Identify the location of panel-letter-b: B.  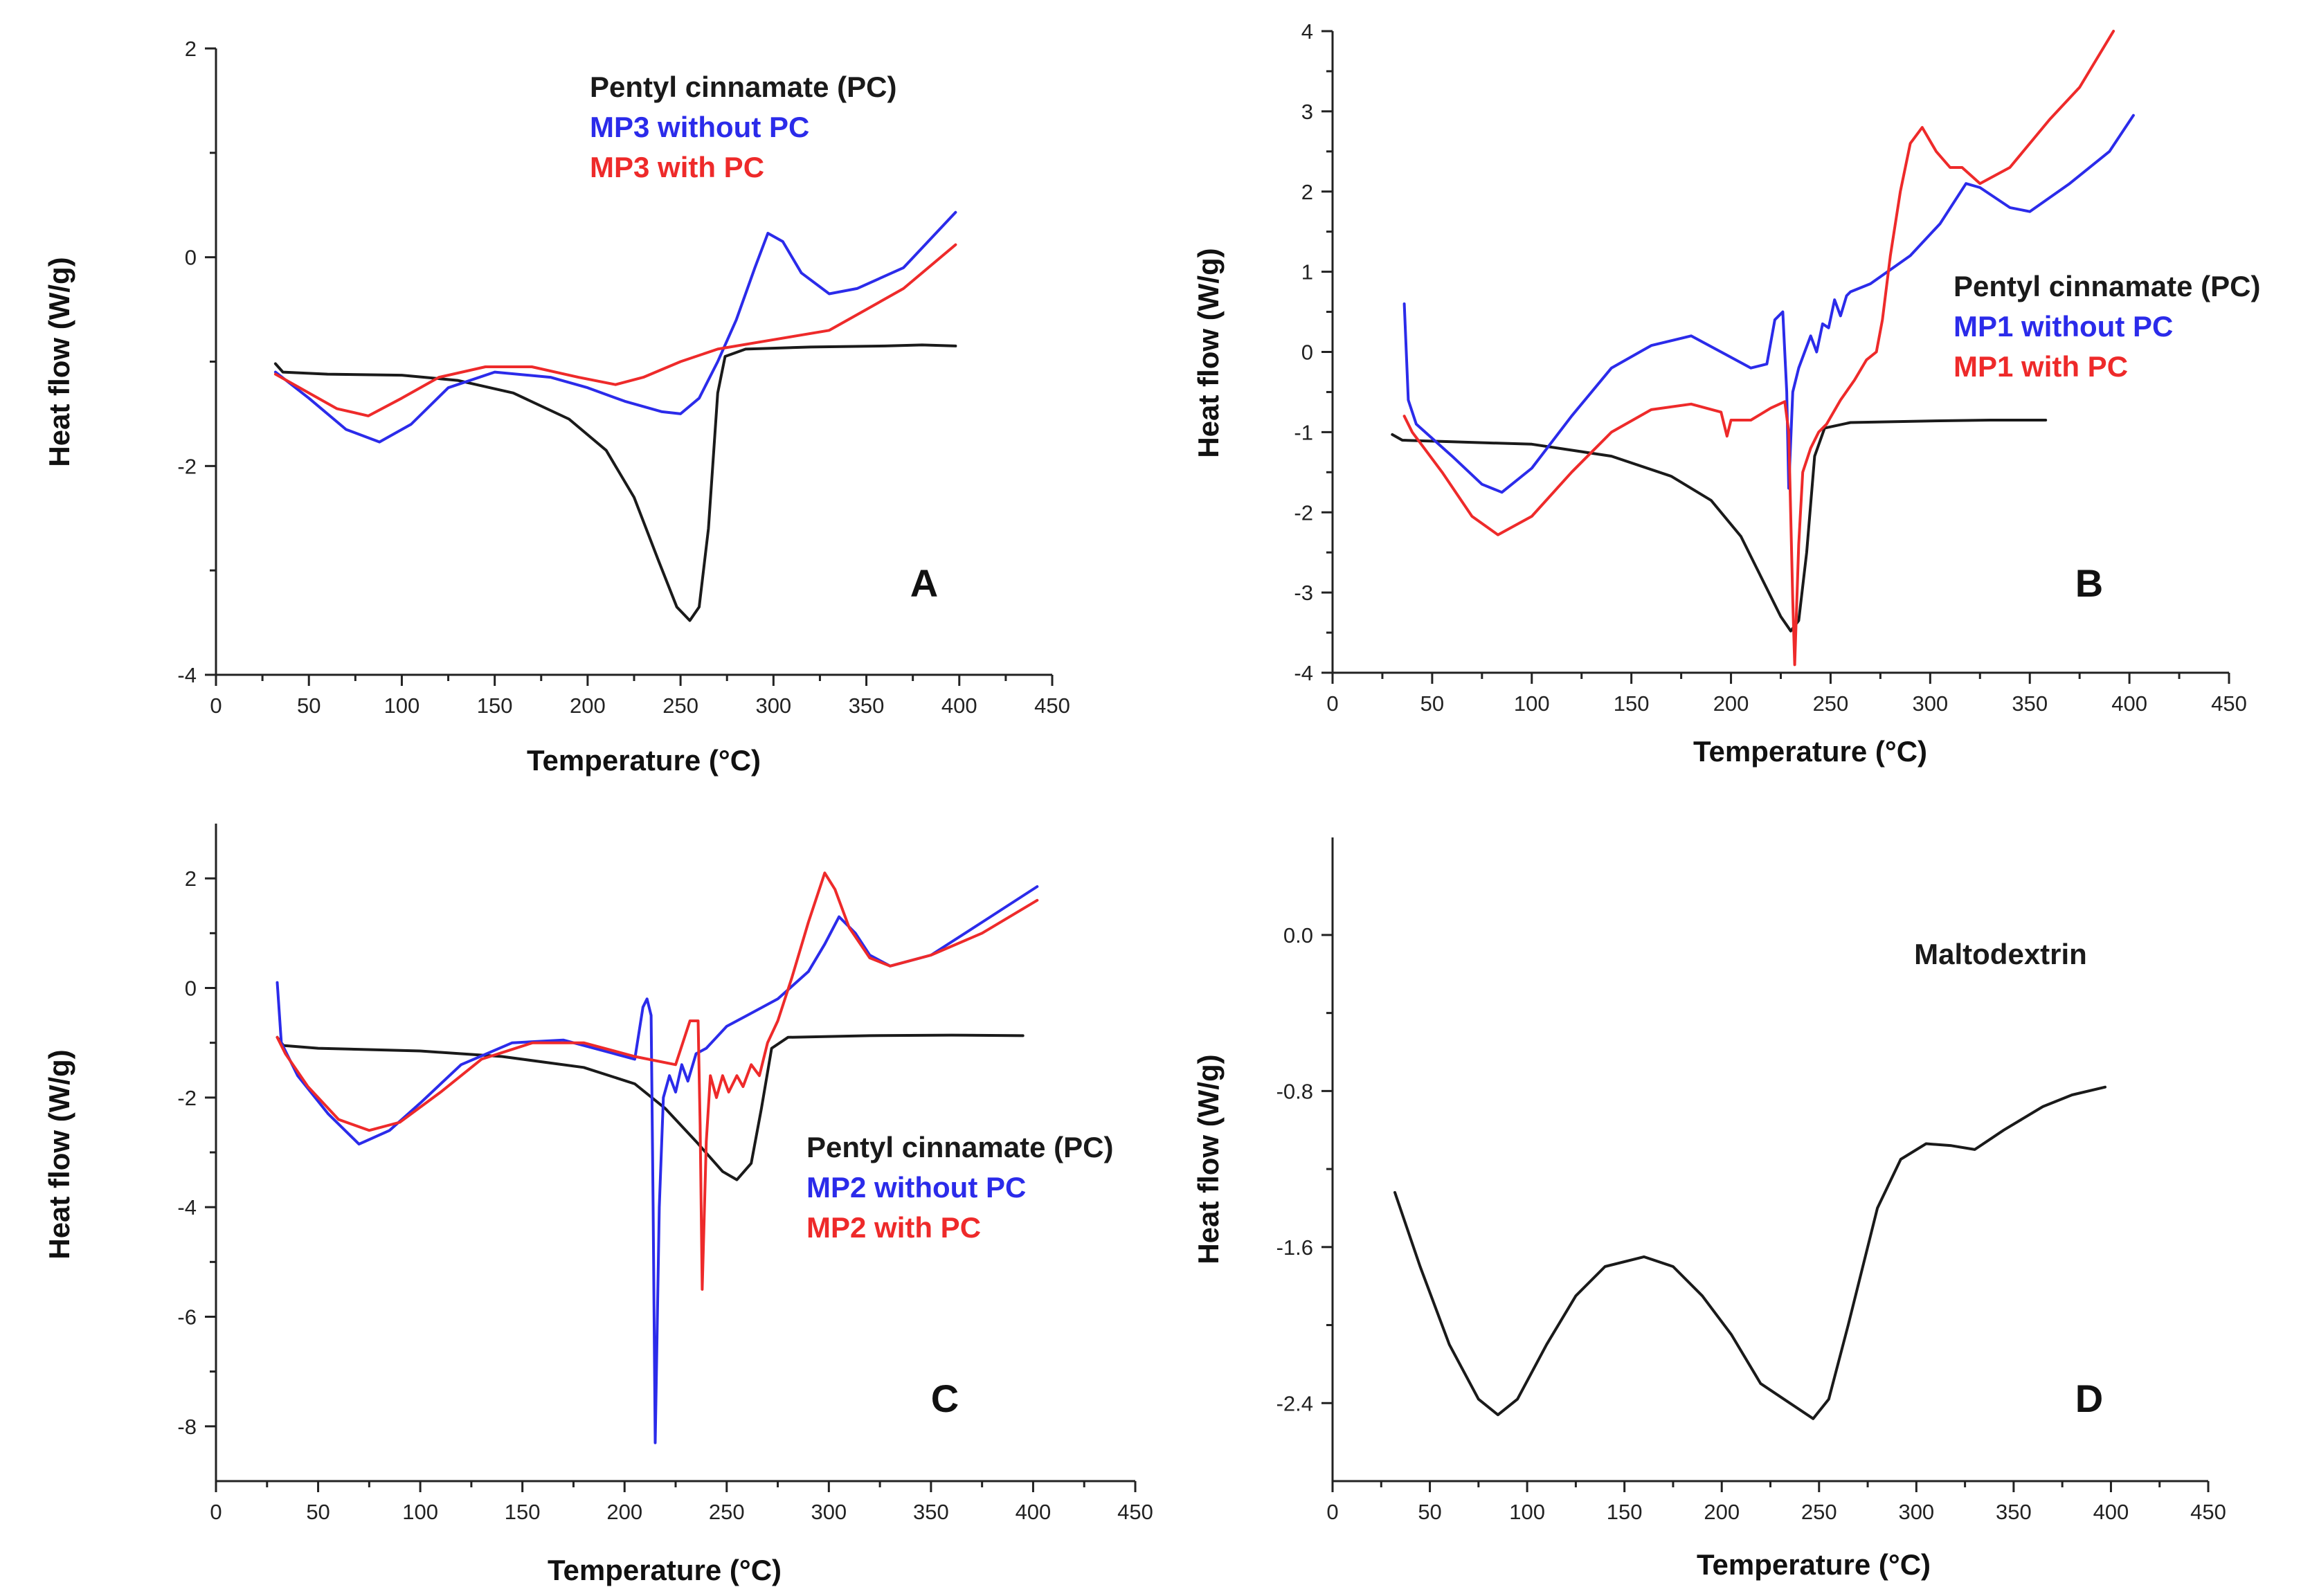
(2089, 583).